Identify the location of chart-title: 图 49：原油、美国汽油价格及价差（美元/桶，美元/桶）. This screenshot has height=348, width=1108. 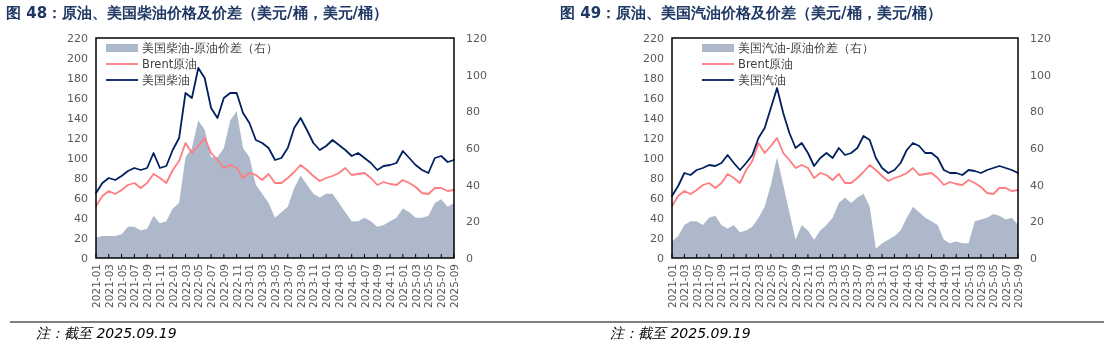
(751, 13).